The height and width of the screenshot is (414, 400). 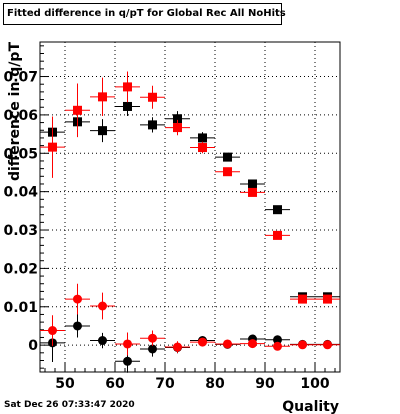 I want to click on x-tick-label: 90, so click(x=265, y=384).